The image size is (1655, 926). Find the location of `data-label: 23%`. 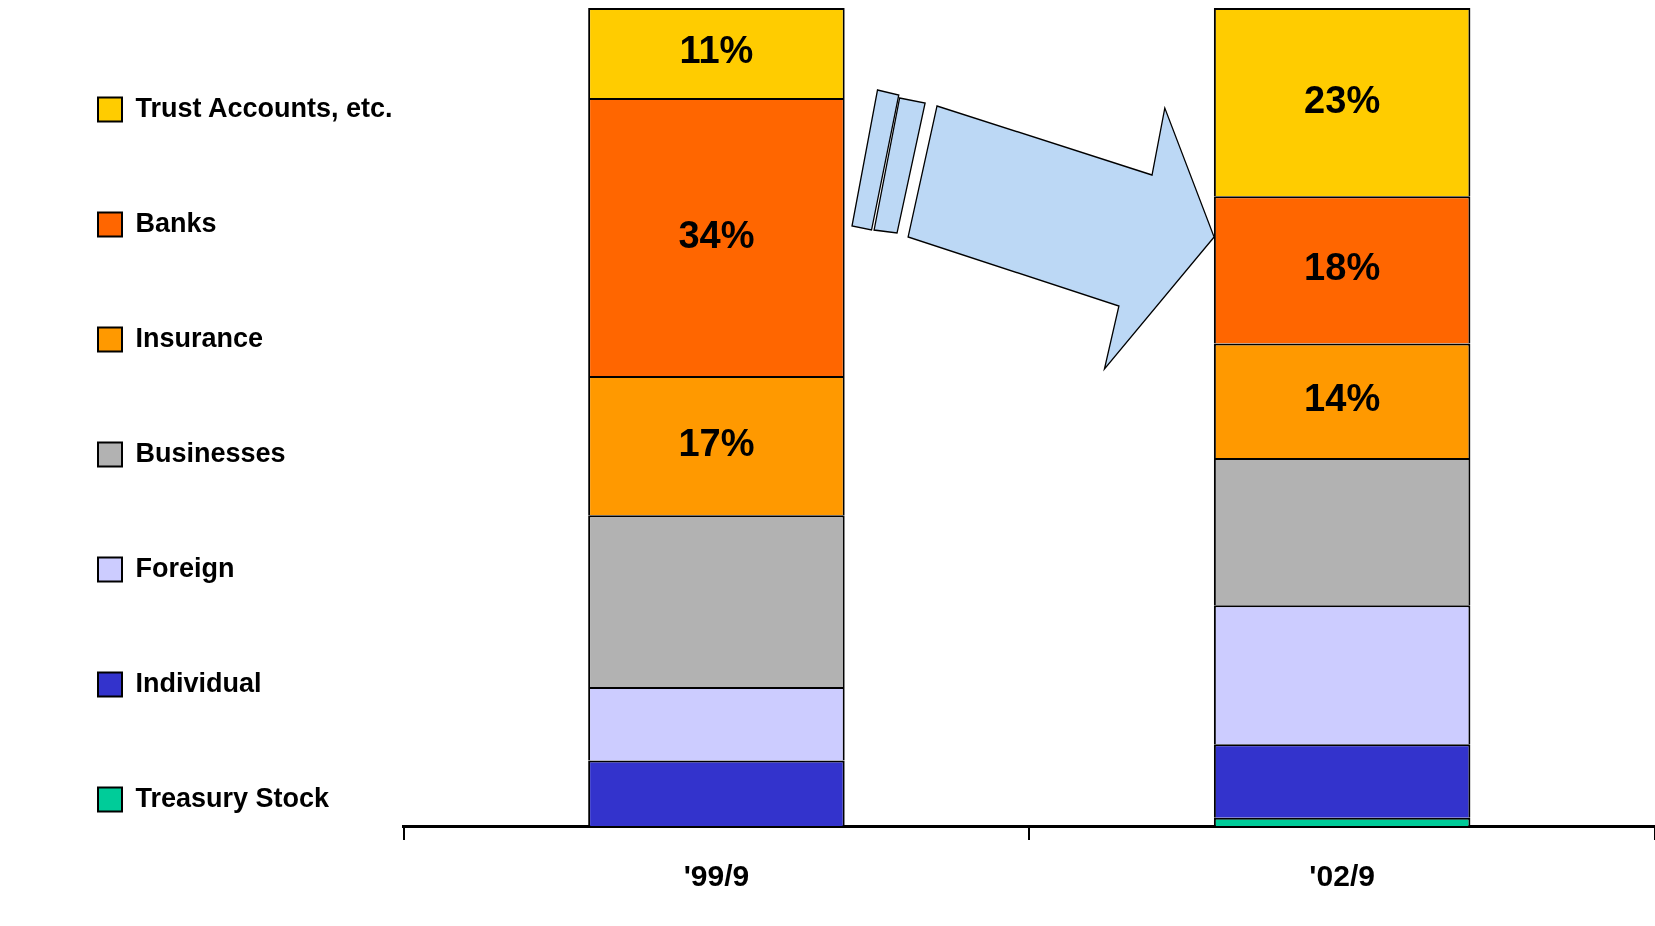

data-label: 23% is located at coordinates (1342, 99).